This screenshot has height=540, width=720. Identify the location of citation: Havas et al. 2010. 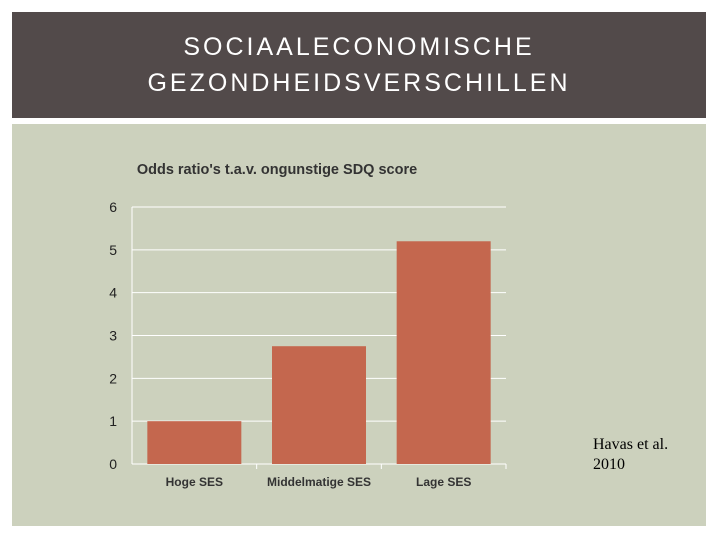
(631, 454).